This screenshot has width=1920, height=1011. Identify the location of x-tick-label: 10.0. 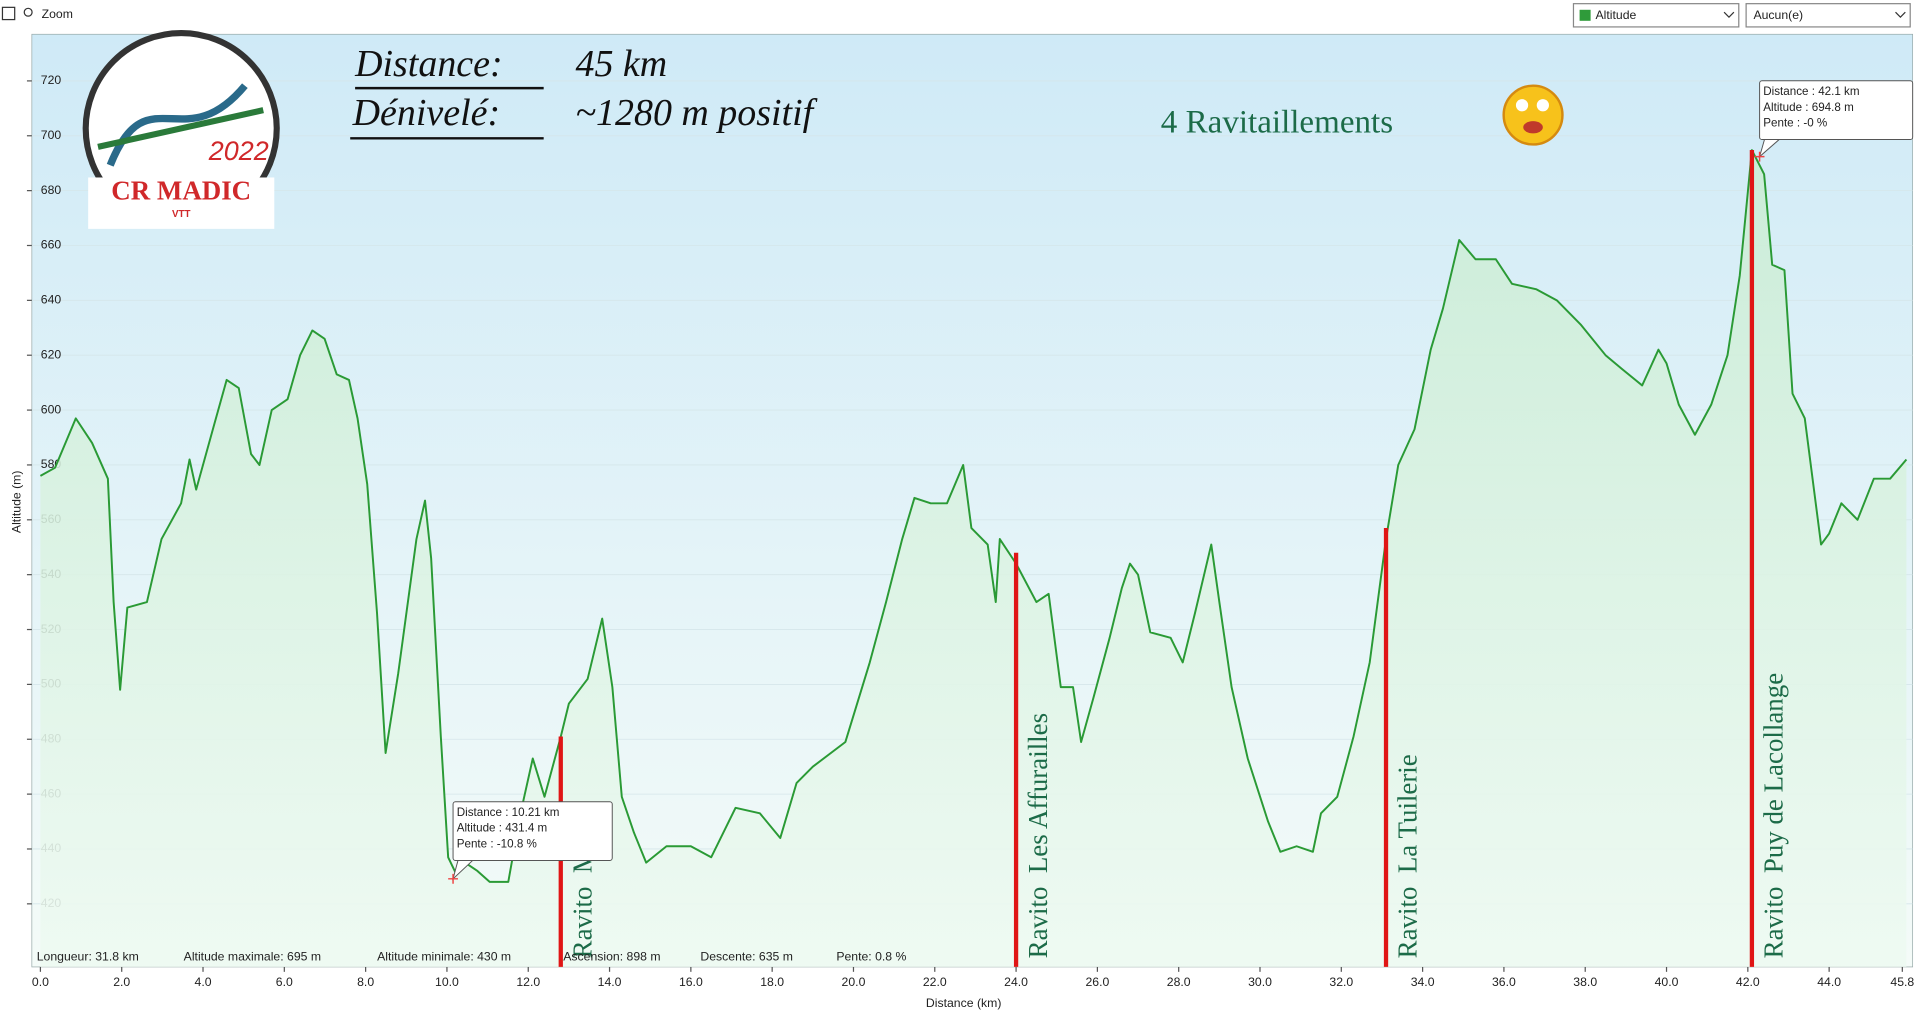
(447, 982).